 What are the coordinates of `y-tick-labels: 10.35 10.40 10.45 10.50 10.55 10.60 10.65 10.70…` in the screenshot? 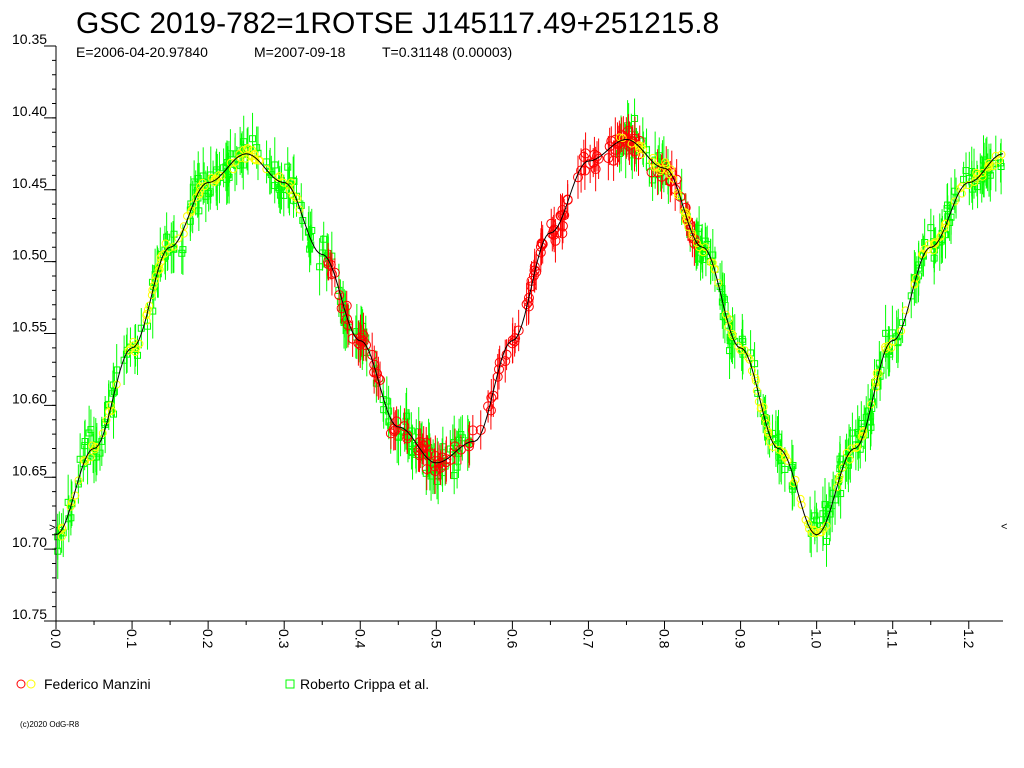 It's located at (29, 326).